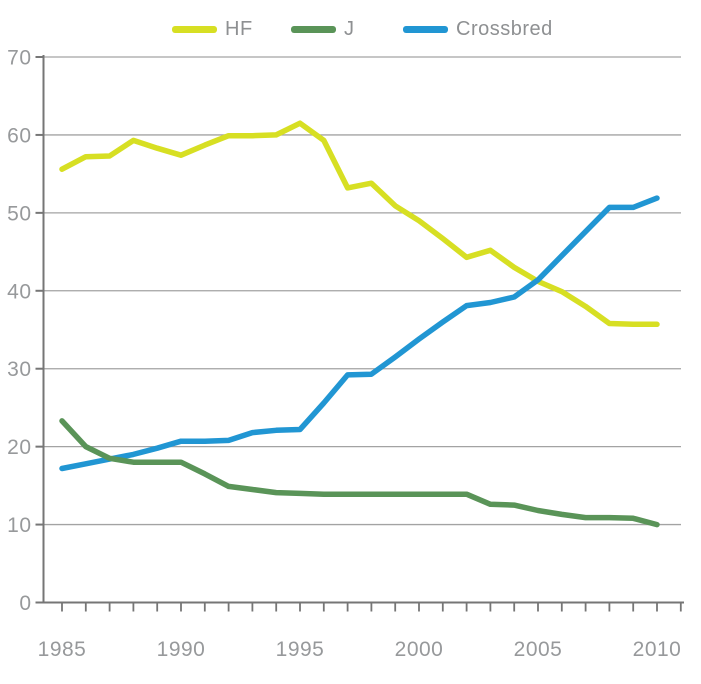 The image size is (701, 684). What do you see at coordinates (19, 135) in the screenshot?
I see `y-tick-label-60: 60` at bounding box center [19, 135].